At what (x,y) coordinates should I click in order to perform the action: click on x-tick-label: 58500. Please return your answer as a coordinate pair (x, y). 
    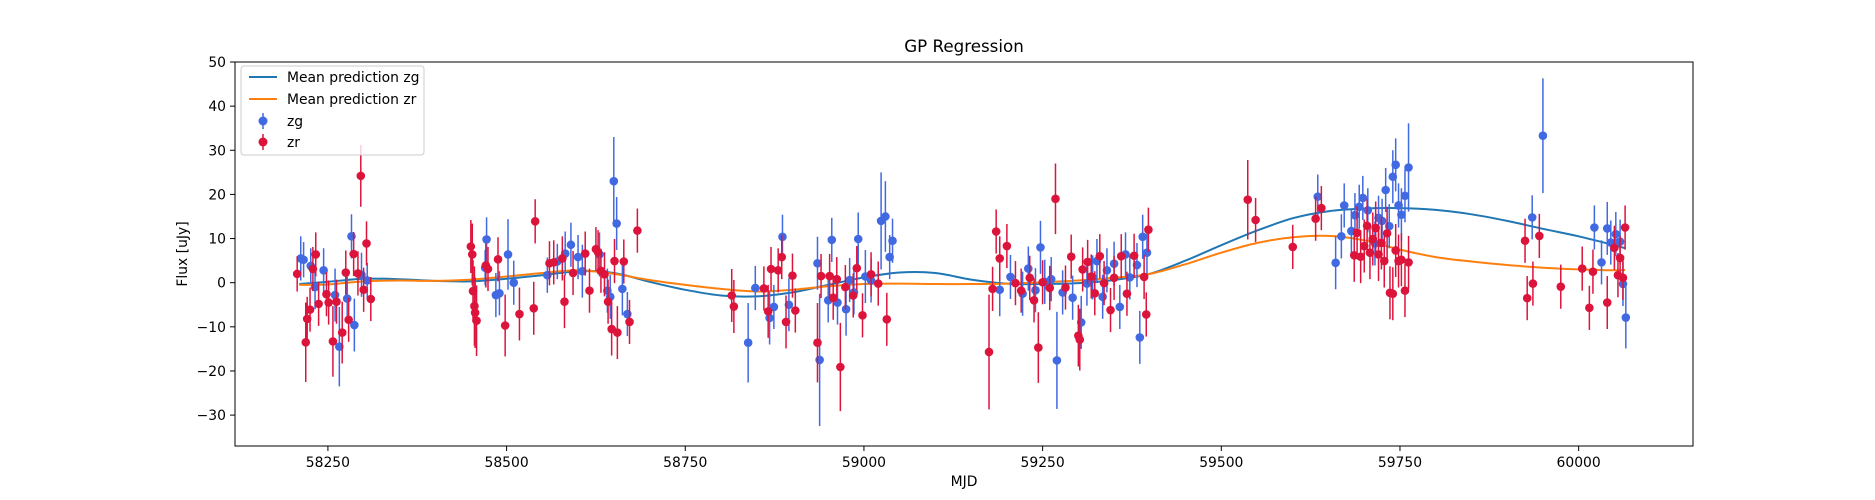
    Looking at the image, I should click on (506, 463).